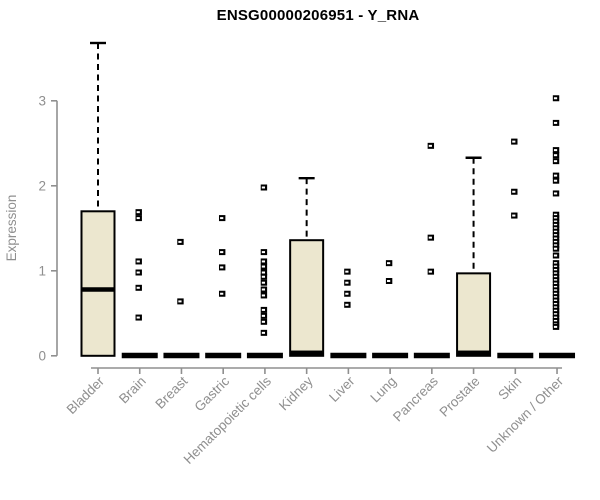 Image resolution: width=600 pixels, height=500 pixels. Describe the element at coordinates (342, 389) in the screenshot. I see `x-category-label-liver: Liver` at that location.